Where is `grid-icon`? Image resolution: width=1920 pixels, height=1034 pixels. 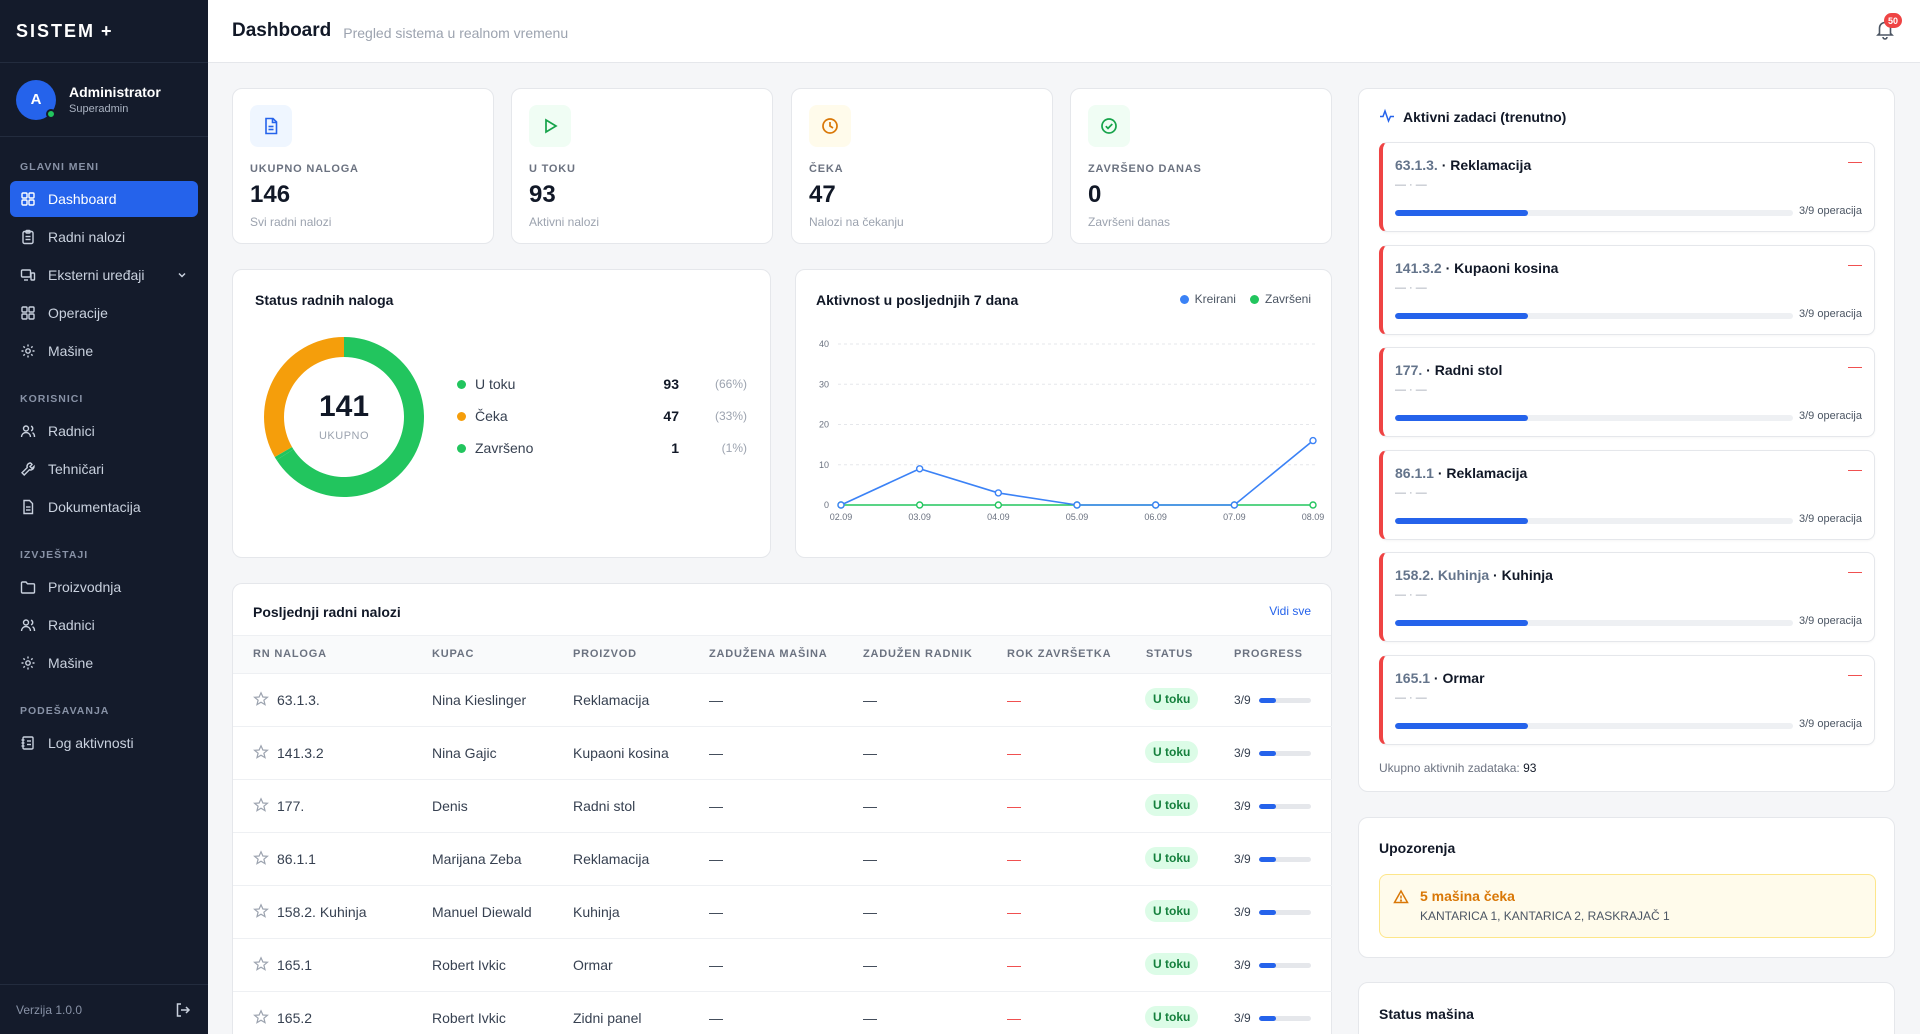 grid-icon is located at coordinates (28, 199).